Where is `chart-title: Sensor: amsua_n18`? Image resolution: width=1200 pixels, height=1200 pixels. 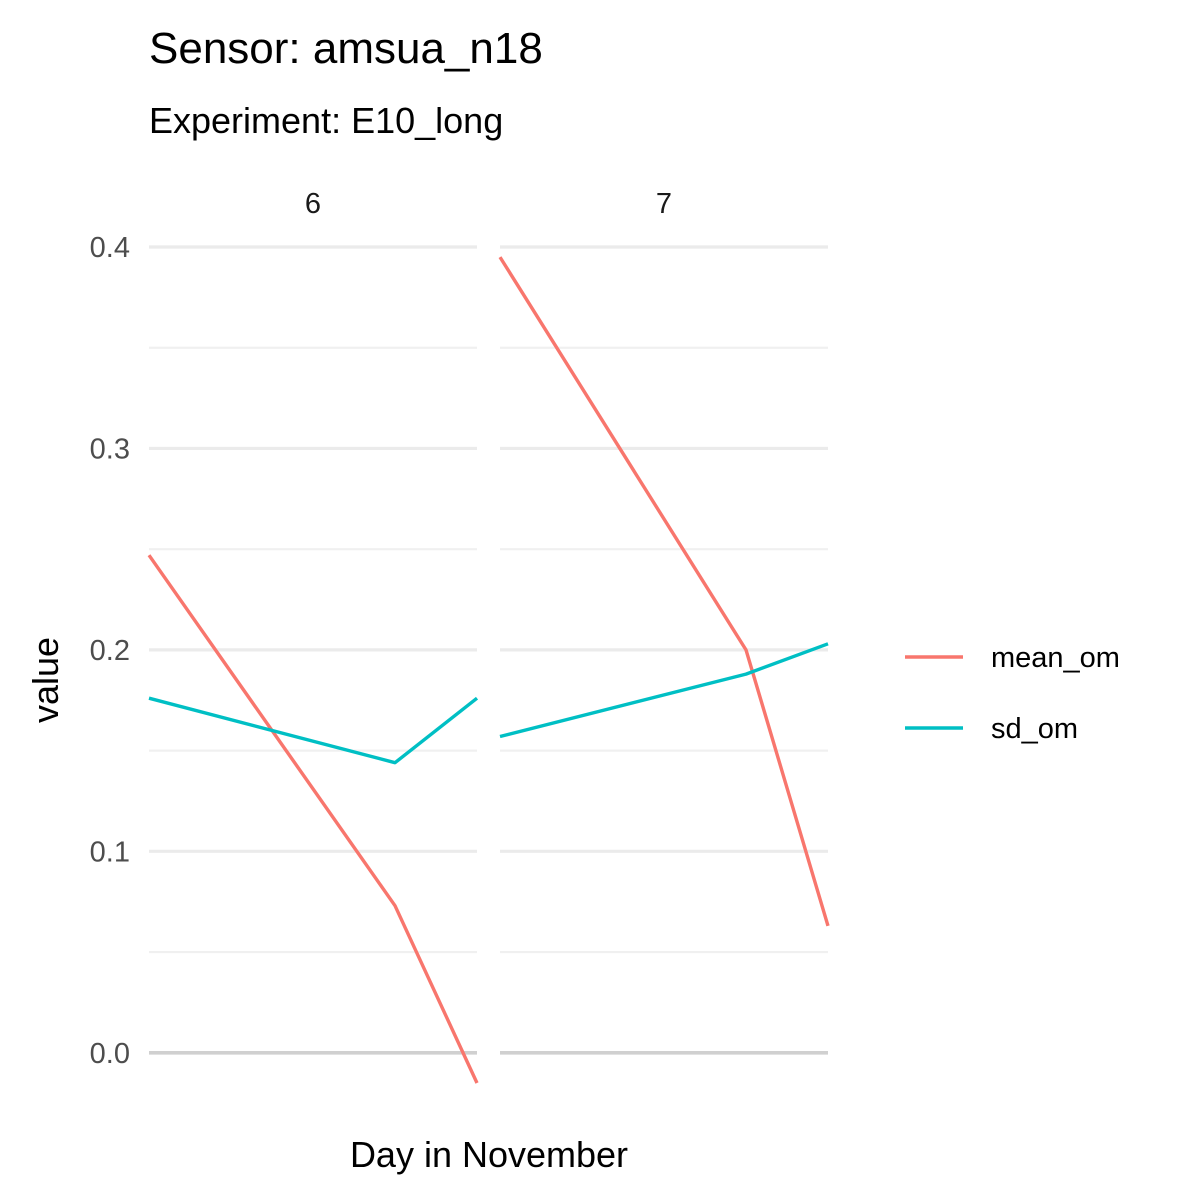 chart-title: Sensor: amsua_n18 is located at coordinates (346, 48).